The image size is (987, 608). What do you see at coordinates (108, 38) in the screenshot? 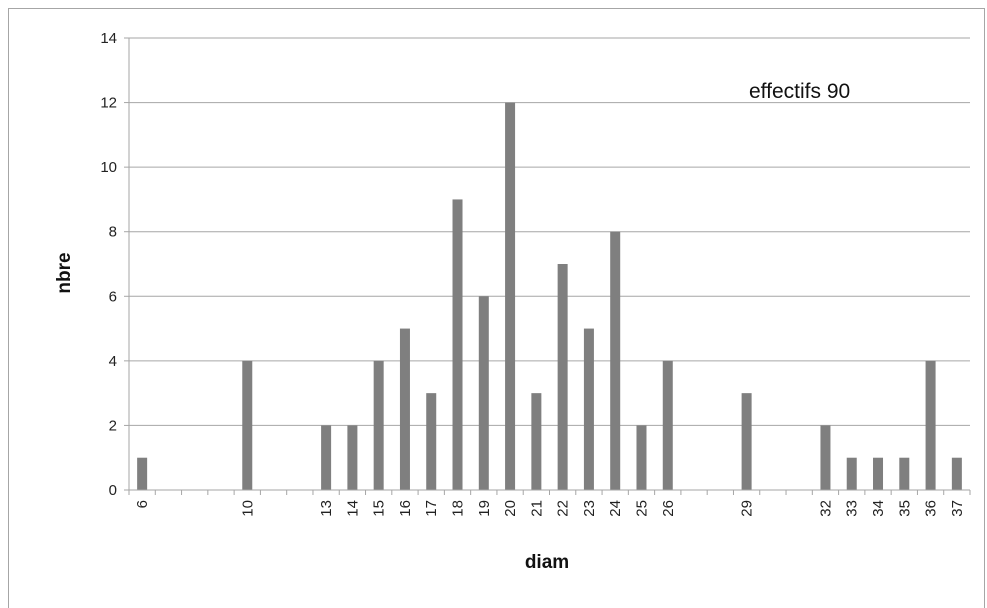
I see `y-tick-label: 14` at bounding box center [108, 38].